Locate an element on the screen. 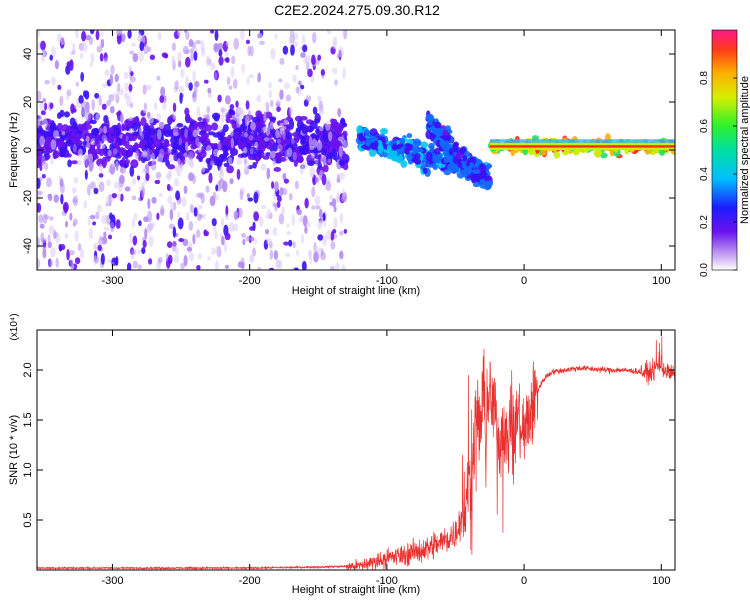  spectrogram-y-tick-label: -40 is located at coordinates (28, 246).